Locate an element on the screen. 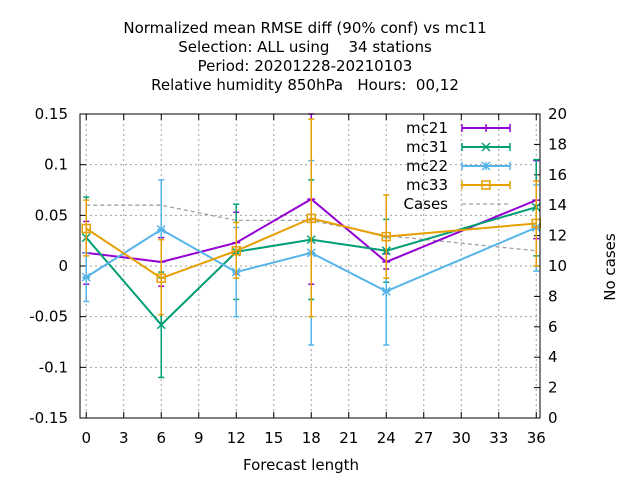  y-tick-label: -0.15 is located at coordinates (48, 418).